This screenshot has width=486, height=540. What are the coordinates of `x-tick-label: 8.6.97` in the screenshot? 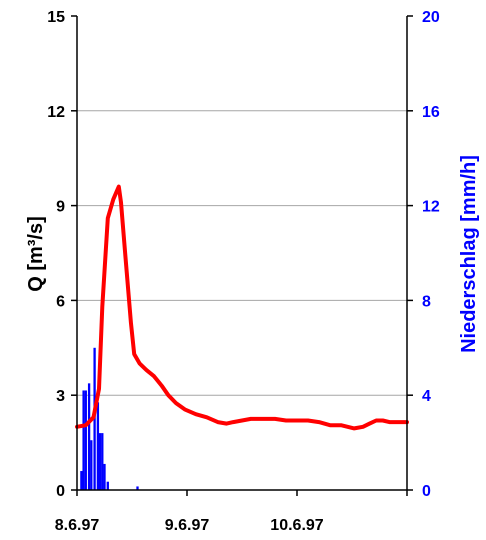 It's located at (77, 525).